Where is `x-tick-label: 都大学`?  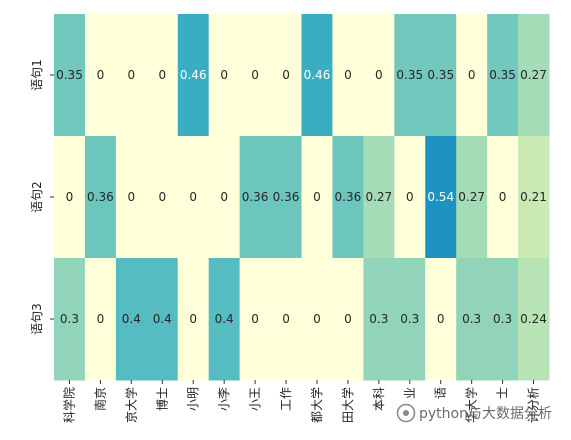 x-tick-label: 都大学 is located at coordinates (316, 405).